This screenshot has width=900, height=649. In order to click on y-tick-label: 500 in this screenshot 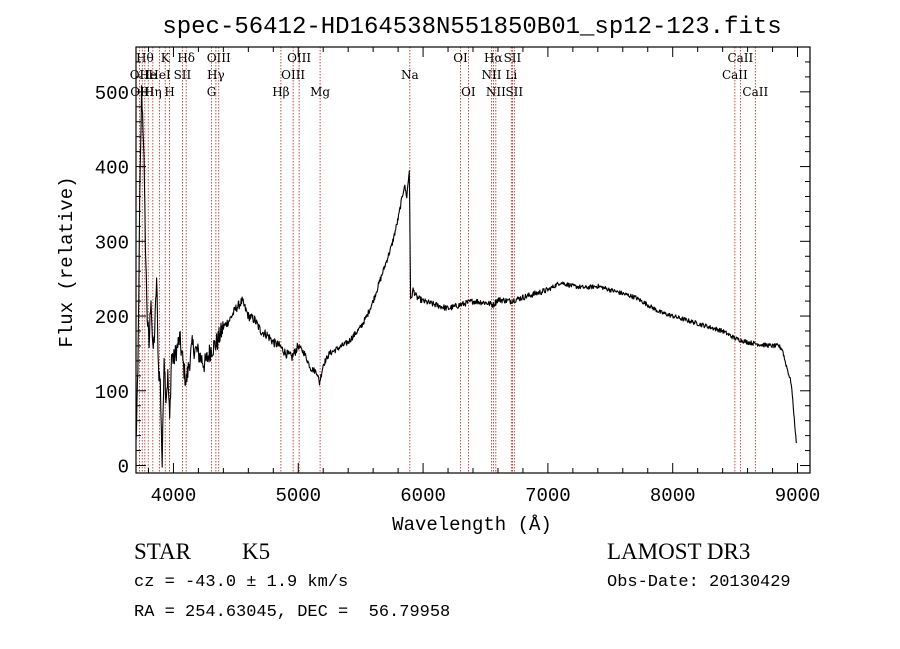, I will do `click(112, 94)`.